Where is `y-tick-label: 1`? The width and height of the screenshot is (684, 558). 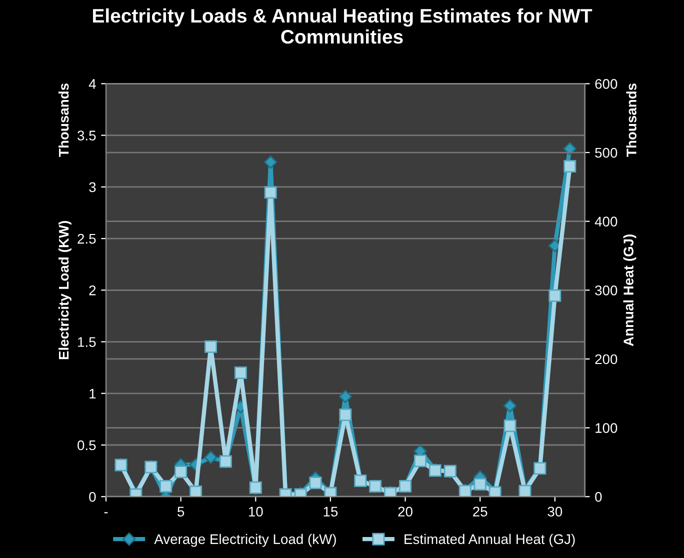 y-tick-label: 1 is located at coordinates (93, 393).